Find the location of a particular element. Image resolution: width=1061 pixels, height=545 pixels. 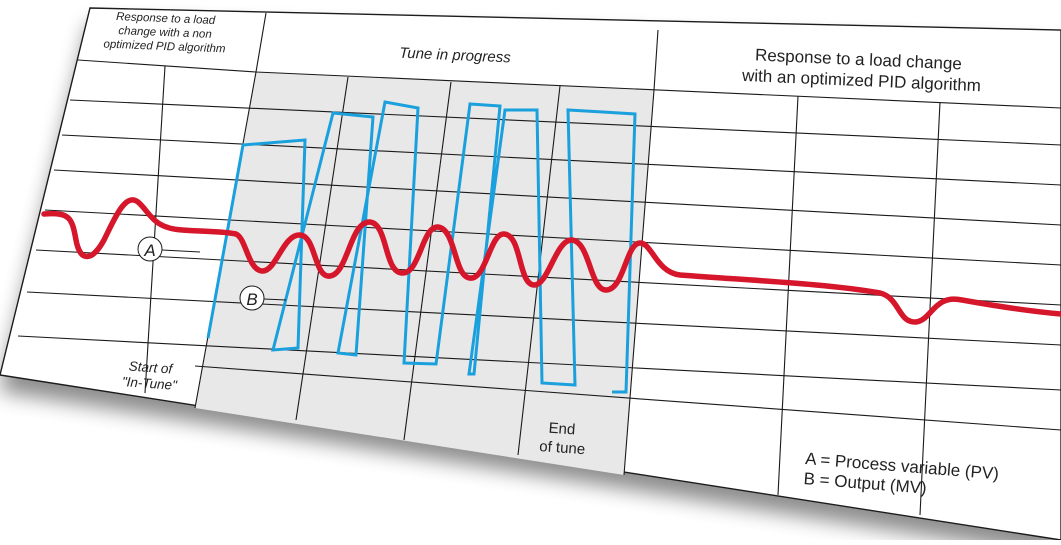

end-of-tune-label: End of tune is located at coordinates (562, 439).